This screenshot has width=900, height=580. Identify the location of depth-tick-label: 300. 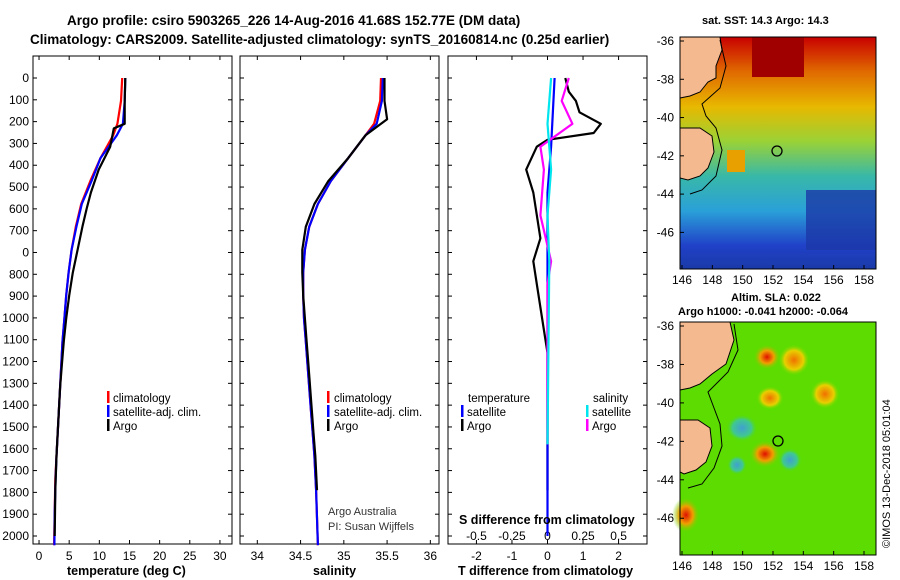
(19, 143).